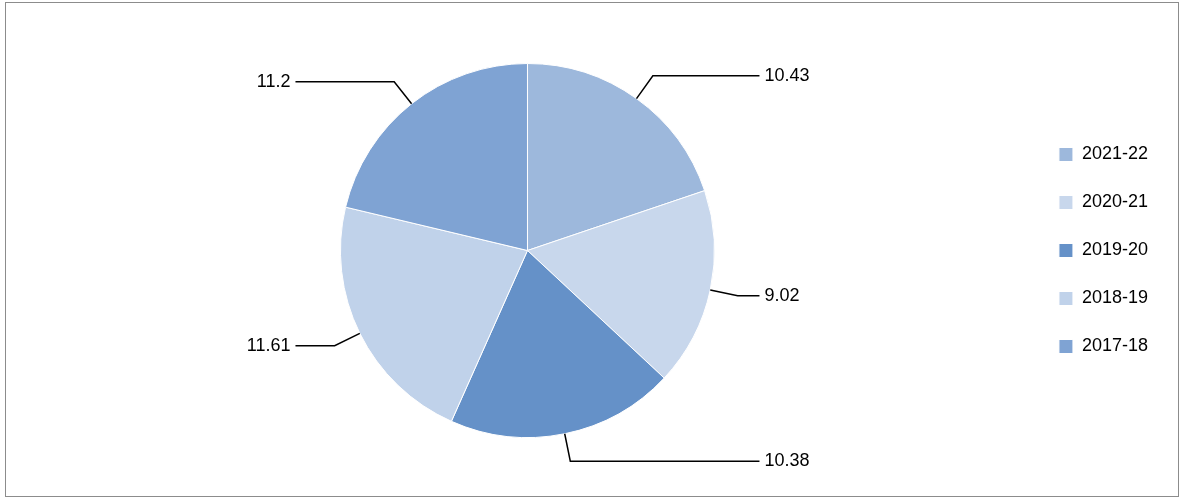 Image resolution: width=1182 pixels, height=500 pixels. I want to click on data-label: 11.2, so click(273, 80).